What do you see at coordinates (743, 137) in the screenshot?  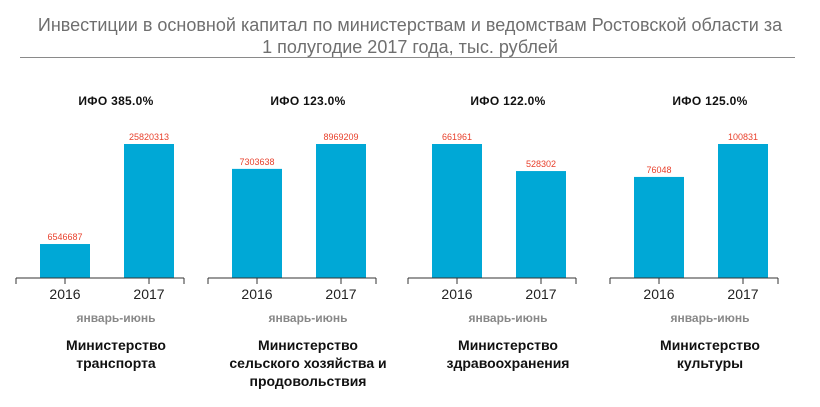 I see `bar-value-label: 100831` at bounding box center [743, 137].